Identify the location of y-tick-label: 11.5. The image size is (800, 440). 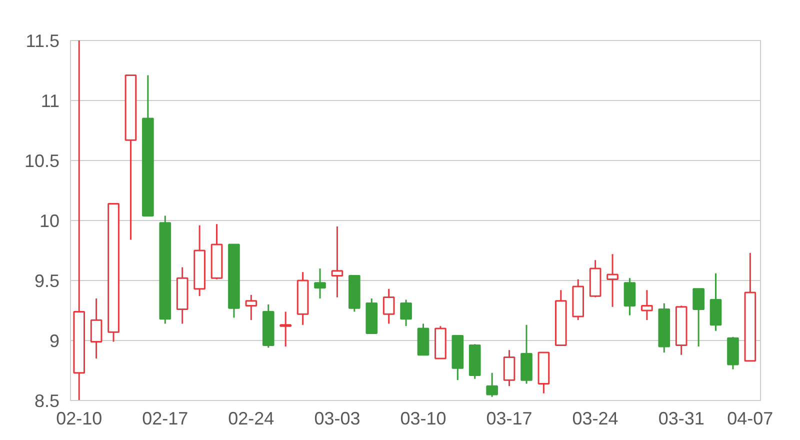
(43, 41).